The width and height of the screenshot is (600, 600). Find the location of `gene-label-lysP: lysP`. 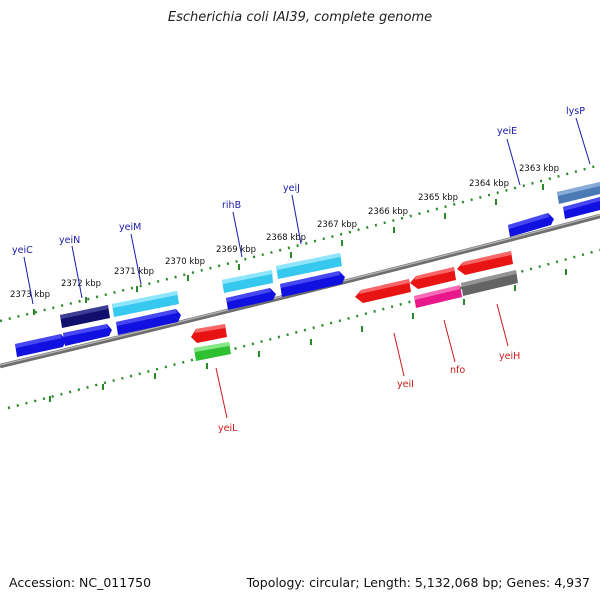

gene-label-lysP: lysP is located at coordinates (575, 111).